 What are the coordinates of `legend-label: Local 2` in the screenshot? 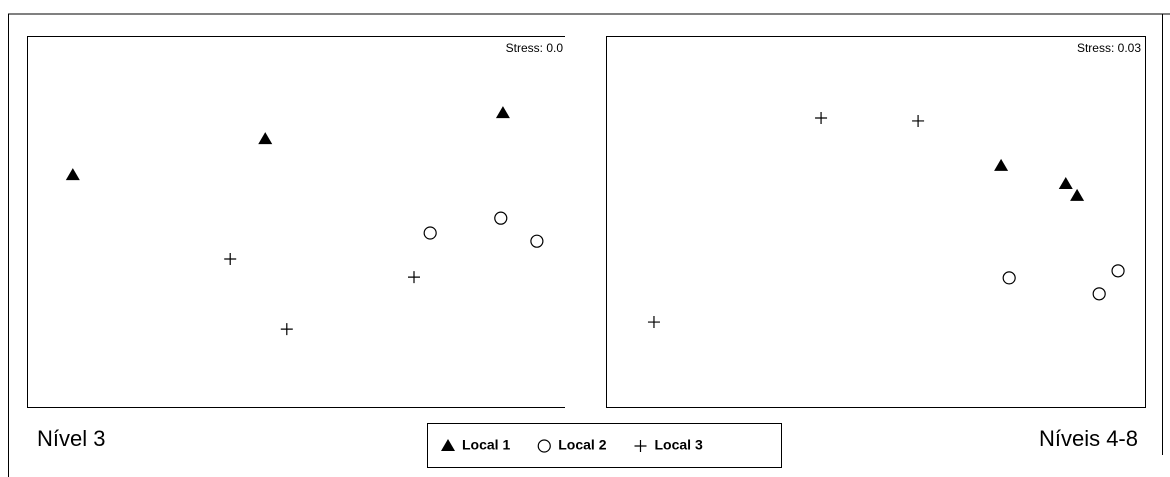 It's located at (582, 445).